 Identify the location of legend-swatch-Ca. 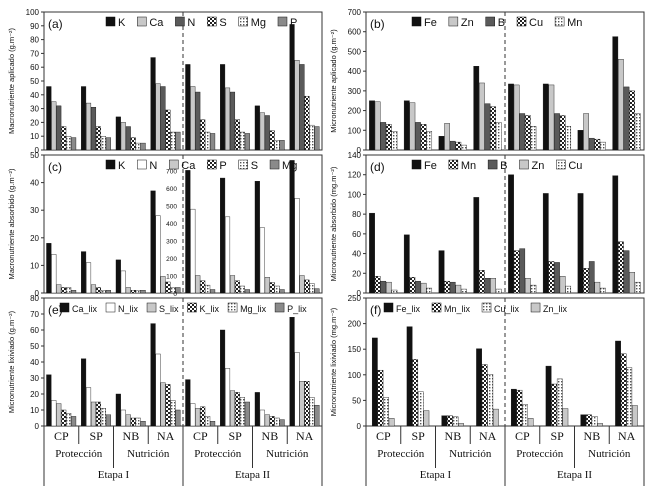
(174, 164).